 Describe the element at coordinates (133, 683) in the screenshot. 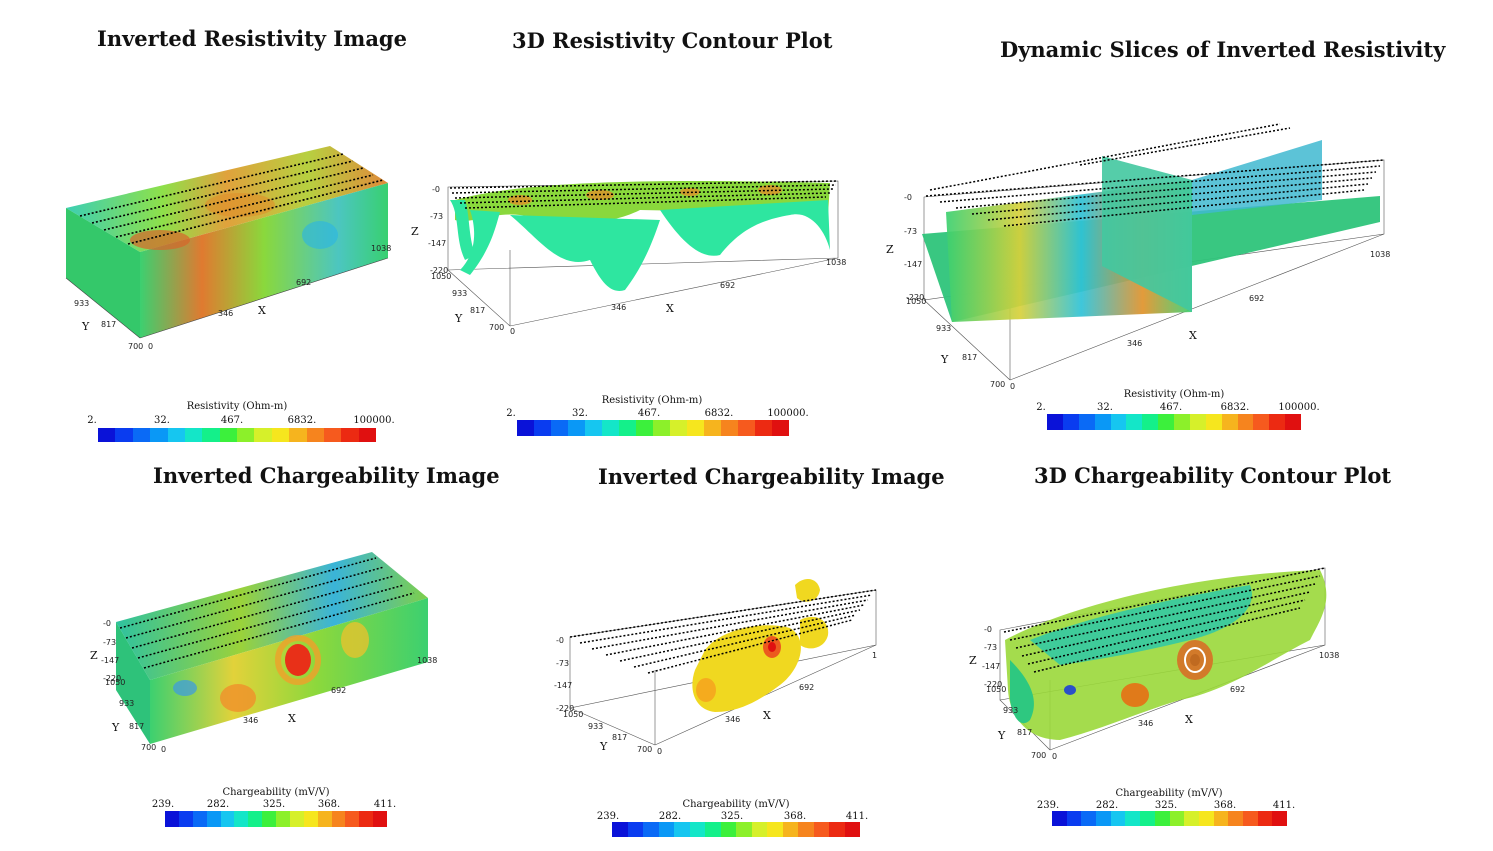

I see `block-side-face` at that location.